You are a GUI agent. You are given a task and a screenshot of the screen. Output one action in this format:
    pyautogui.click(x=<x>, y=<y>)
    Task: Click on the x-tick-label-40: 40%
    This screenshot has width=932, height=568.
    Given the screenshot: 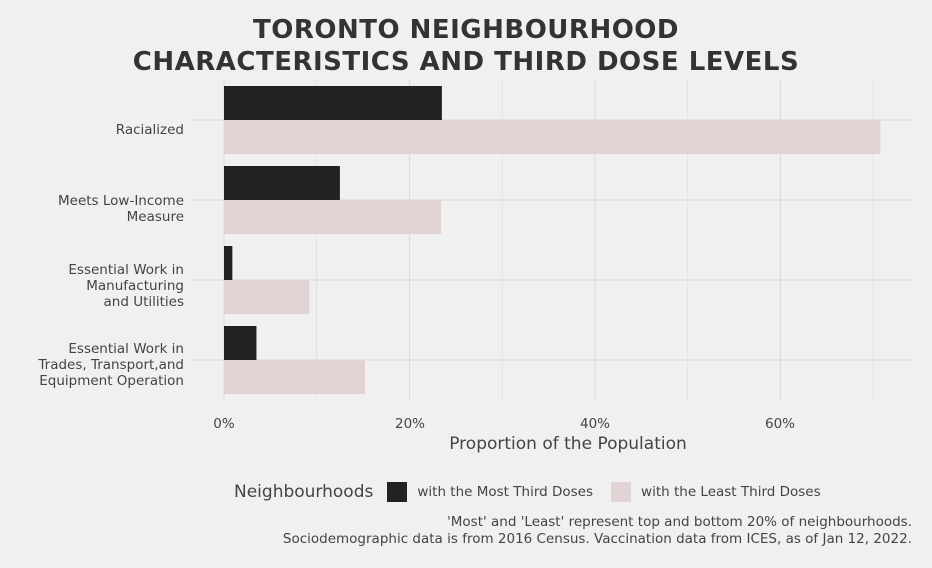 What is the action you would take?
    pyautogui.click(x=595, y=424)
    